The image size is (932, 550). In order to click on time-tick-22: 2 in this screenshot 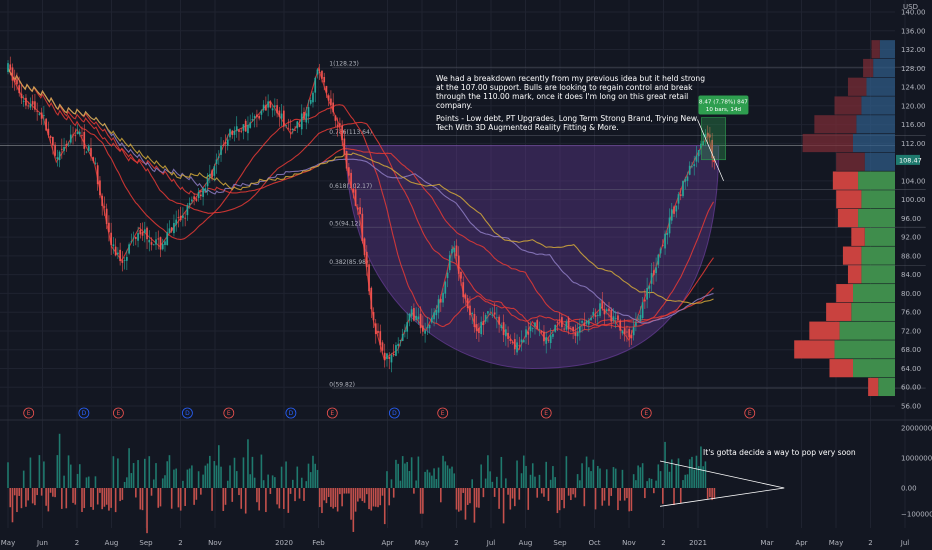, I will do `click(870, 543)`.